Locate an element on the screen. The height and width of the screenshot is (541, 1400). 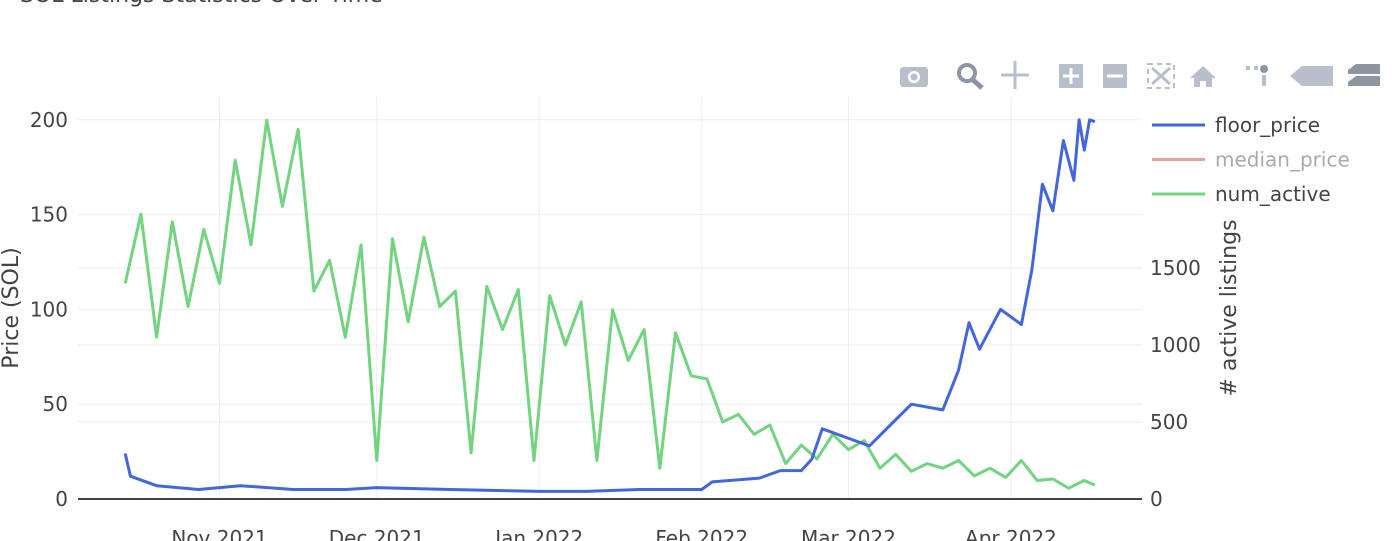
y2-tick-label: 1000 is located at coordinates (1175, 345).